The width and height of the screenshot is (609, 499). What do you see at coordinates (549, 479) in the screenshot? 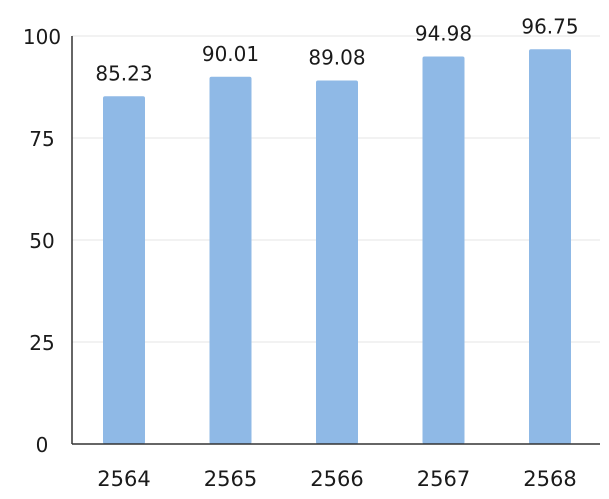
I see `x-tick-label-2568: 2568` at bounding box center [549, 479].